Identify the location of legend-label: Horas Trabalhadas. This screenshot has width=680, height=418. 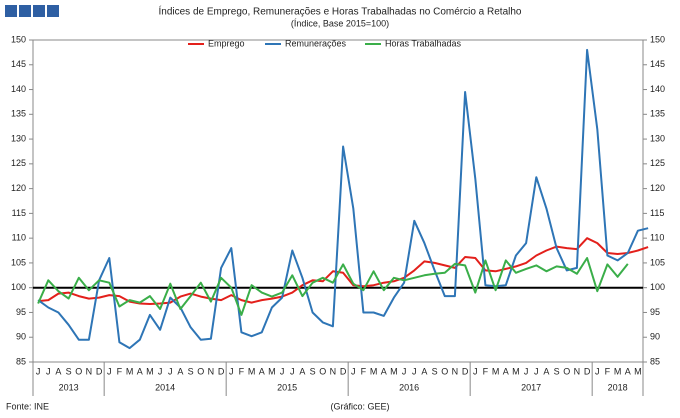
(423, 43).